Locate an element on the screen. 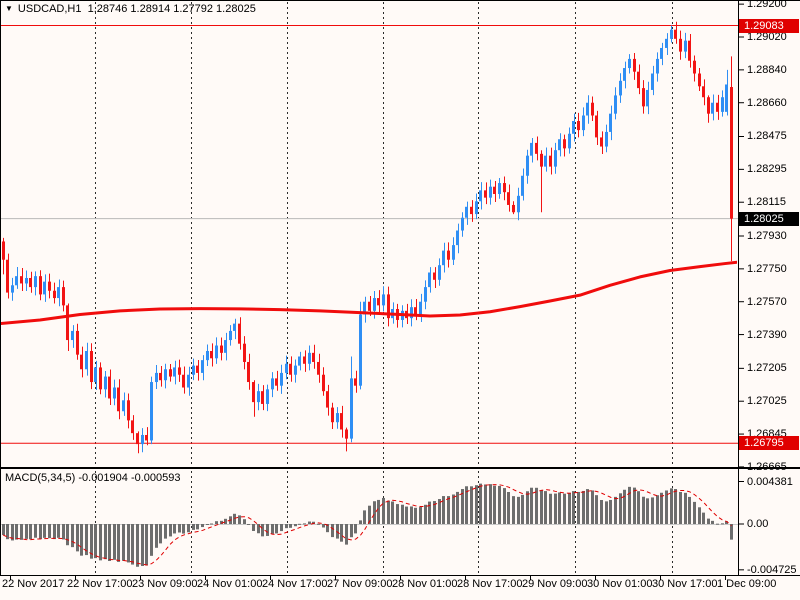  symbol-dropdown-icon: ▼ is located at coordinates (9, 8).